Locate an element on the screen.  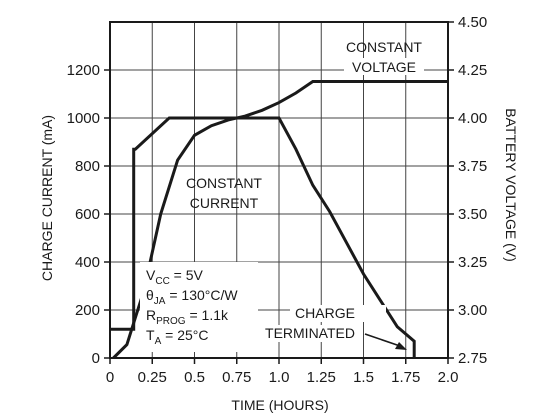
annotation-text: CHARGE is located at coordinates (325, 313).